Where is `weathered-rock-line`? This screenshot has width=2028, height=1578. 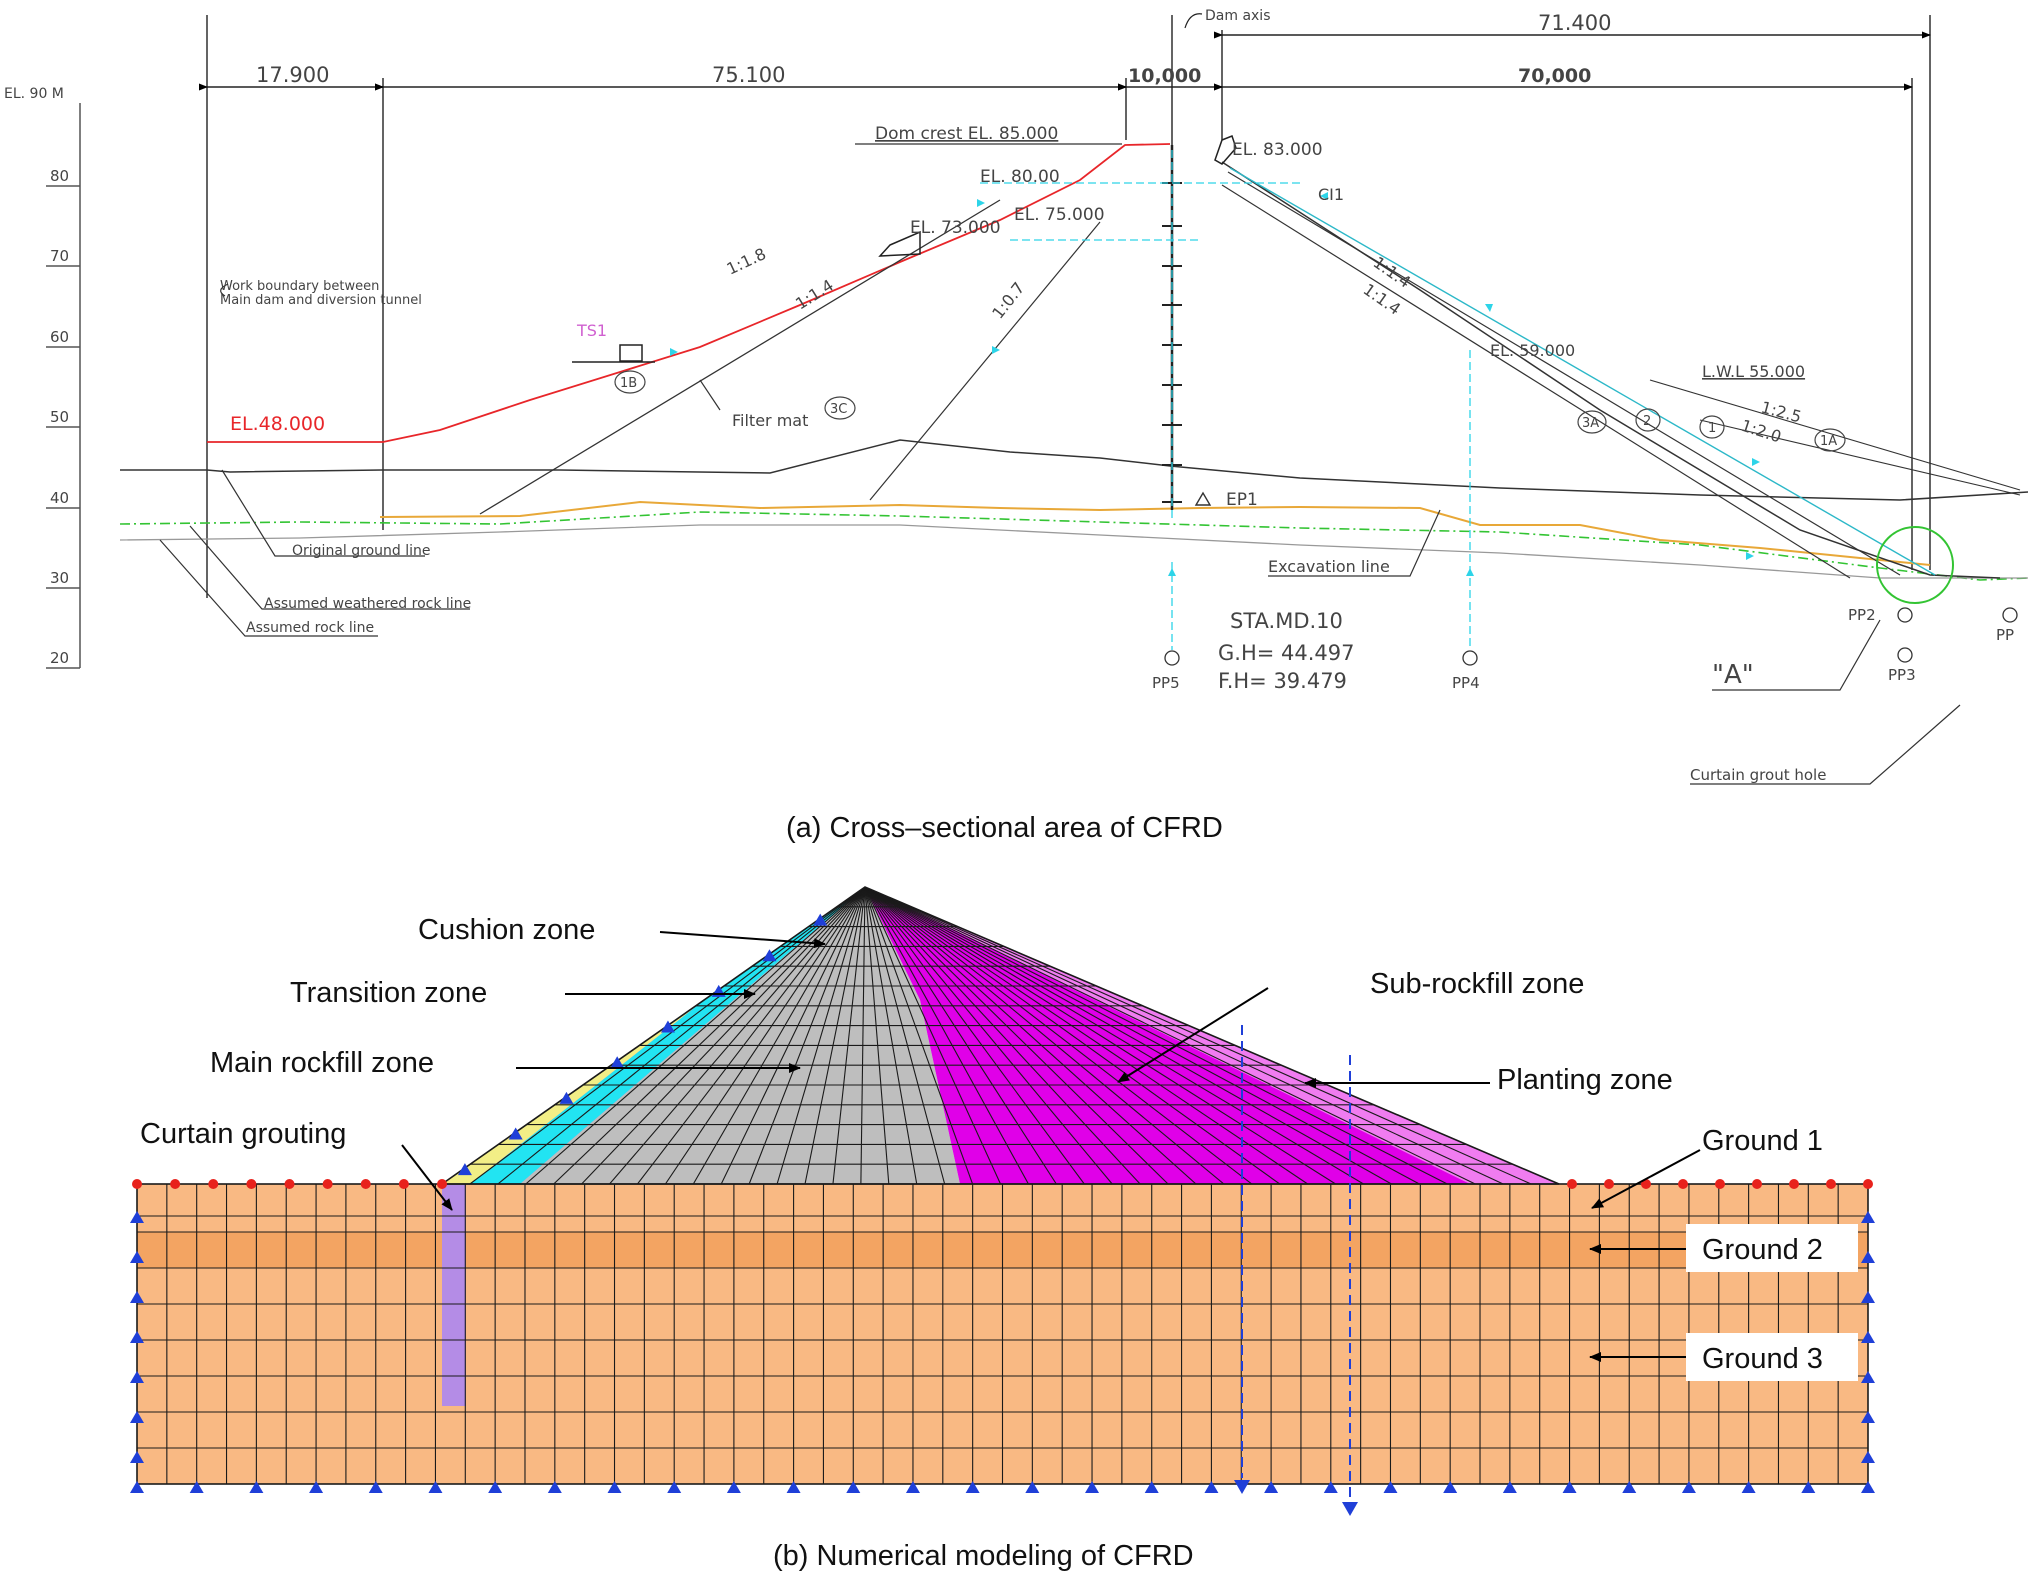
weathered-rock-line is located at coordinates (1073, 546).